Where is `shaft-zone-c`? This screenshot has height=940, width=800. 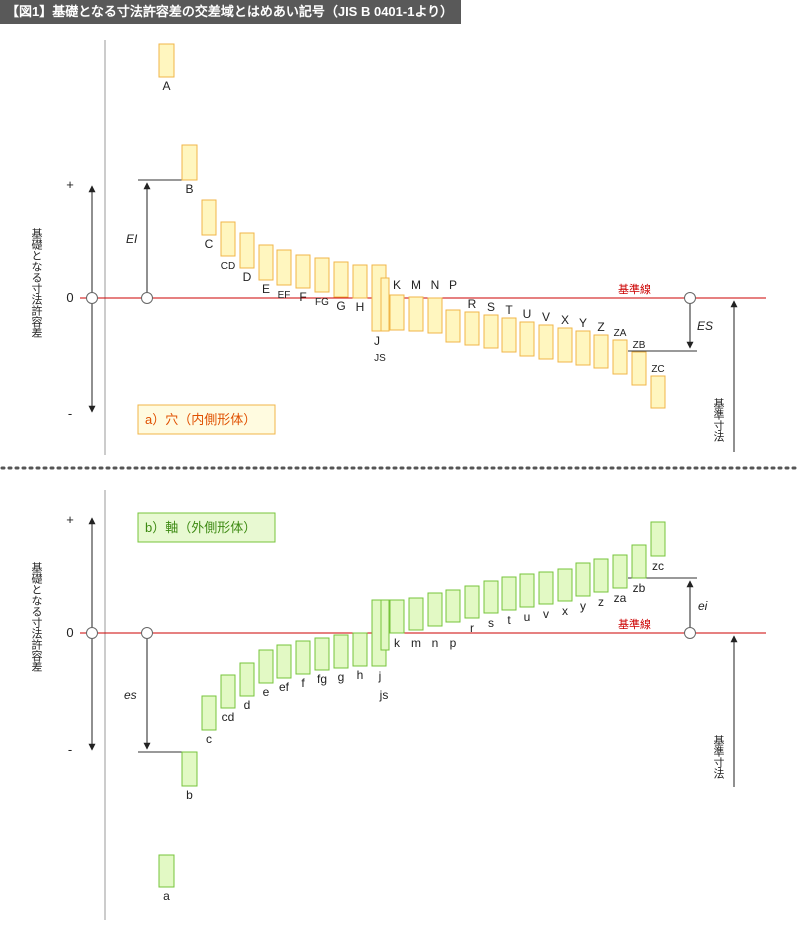 shaft-zone-c is located at coordinates (209, 713).